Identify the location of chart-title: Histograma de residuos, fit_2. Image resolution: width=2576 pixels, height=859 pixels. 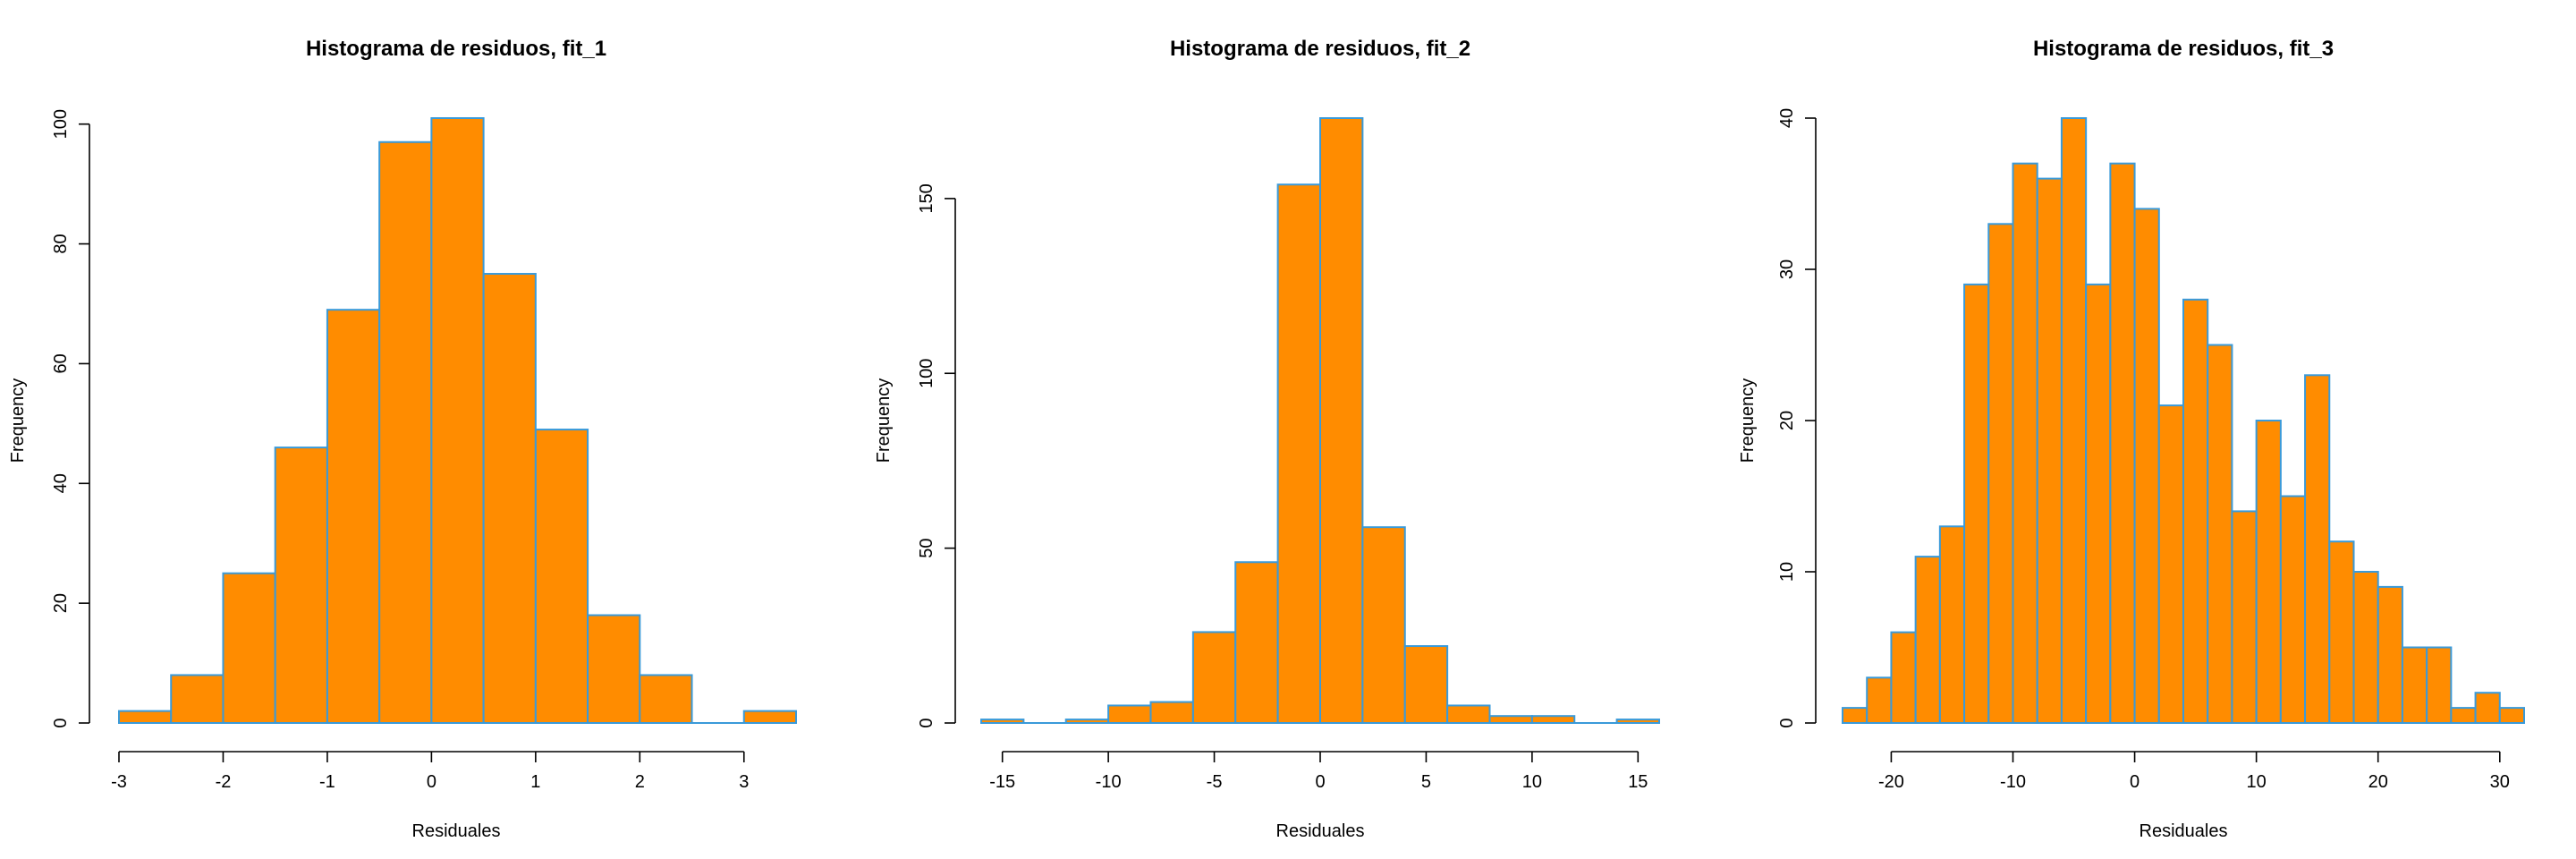
(1320, 49).